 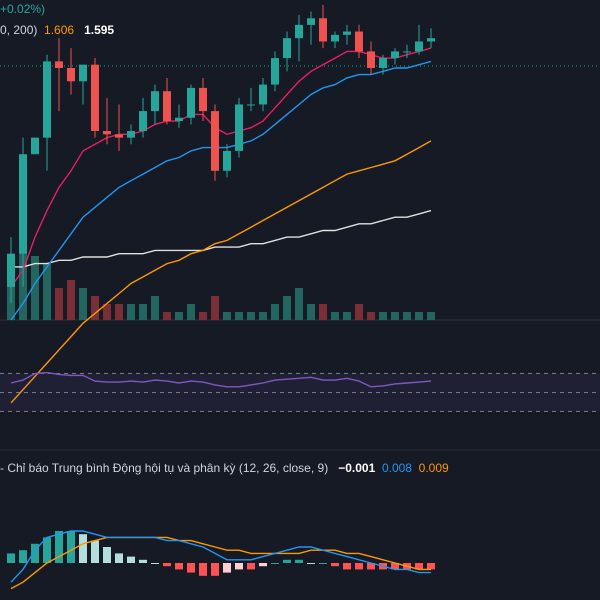 I want to click on macd-line, so click(x=220, y=556).